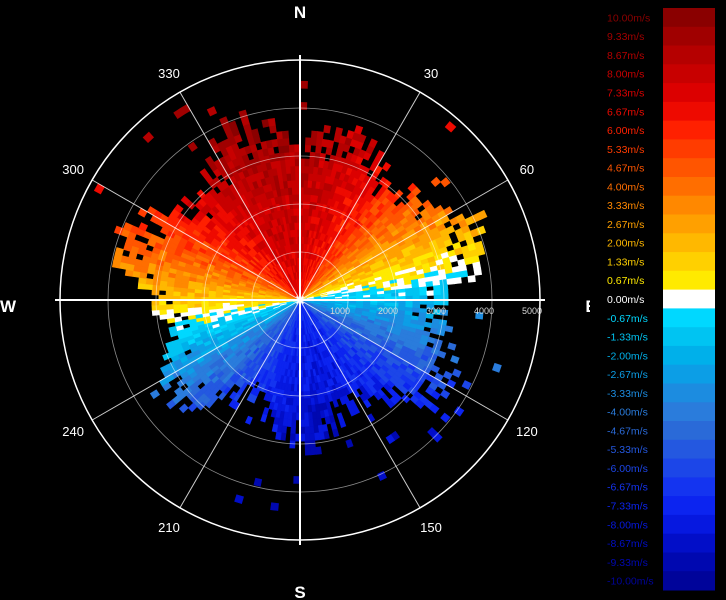 This screenshot has width=726, height=600. What do you see at coordinates (627, 525) in the screenshot?
I see `colorbar-label: -8.00m/s` at bounding box center [627, 525].